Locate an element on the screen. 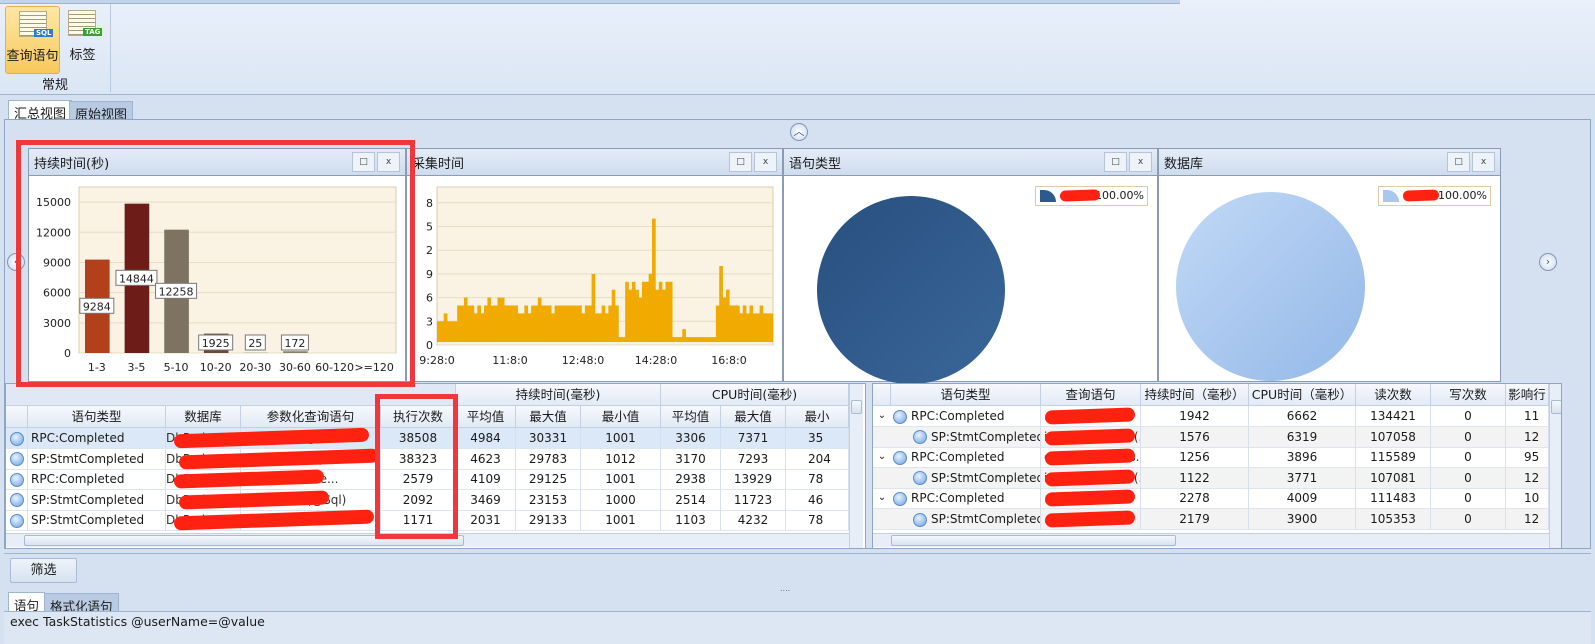 This screenshot has width=1595, height=644. filter-button: 筛选 is located at coordinates (43, 570).